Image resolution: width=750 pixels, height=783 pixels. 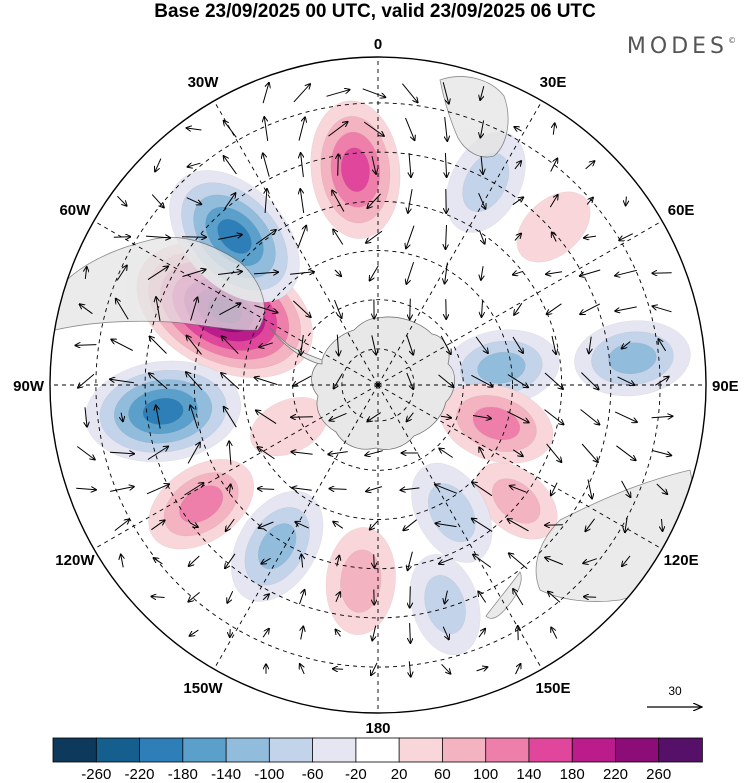 I want to click on longitude-label: 90E, so click(x=725, y=386).